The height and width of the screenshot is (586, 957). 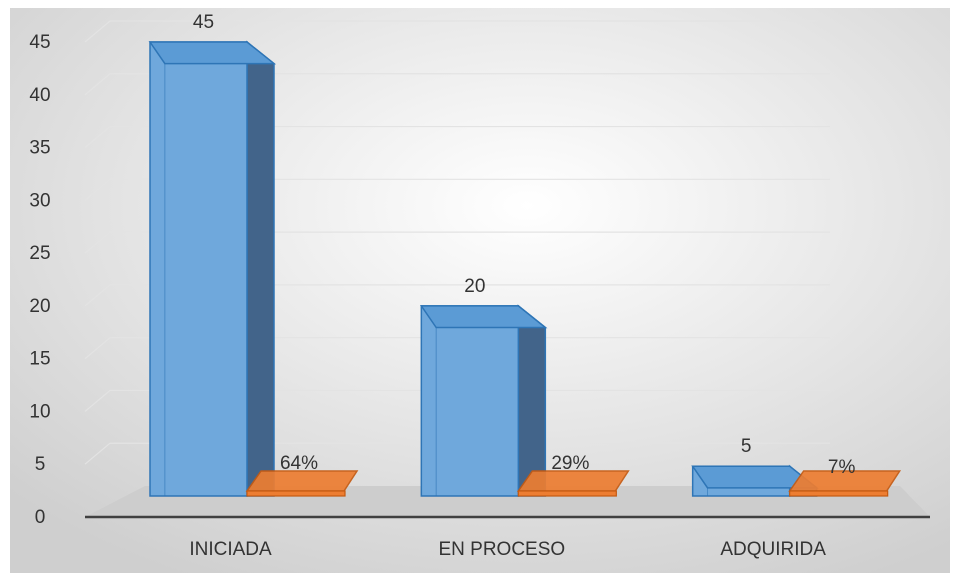 I want to click on data-label-series1: 45, so click(x=203, y=22).